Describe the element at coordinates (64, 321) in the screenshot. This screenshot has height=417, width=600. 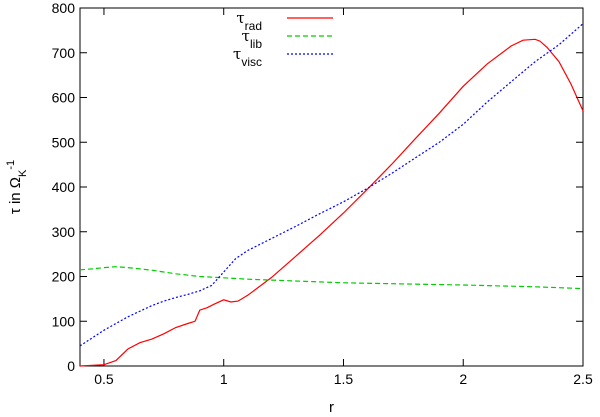
I see `y-tick-label: 100` at that location.